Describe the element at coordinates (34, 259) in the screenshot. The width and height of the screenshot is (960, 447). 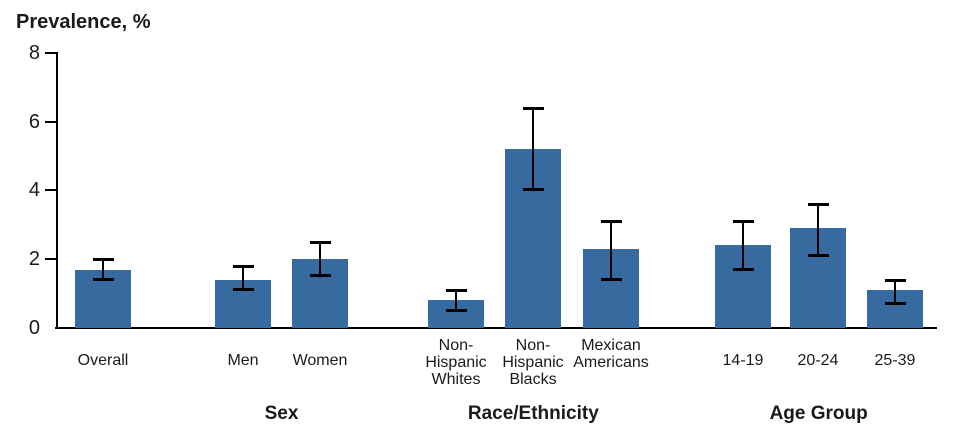
I see `y-tick-label-2: 2` at that location.